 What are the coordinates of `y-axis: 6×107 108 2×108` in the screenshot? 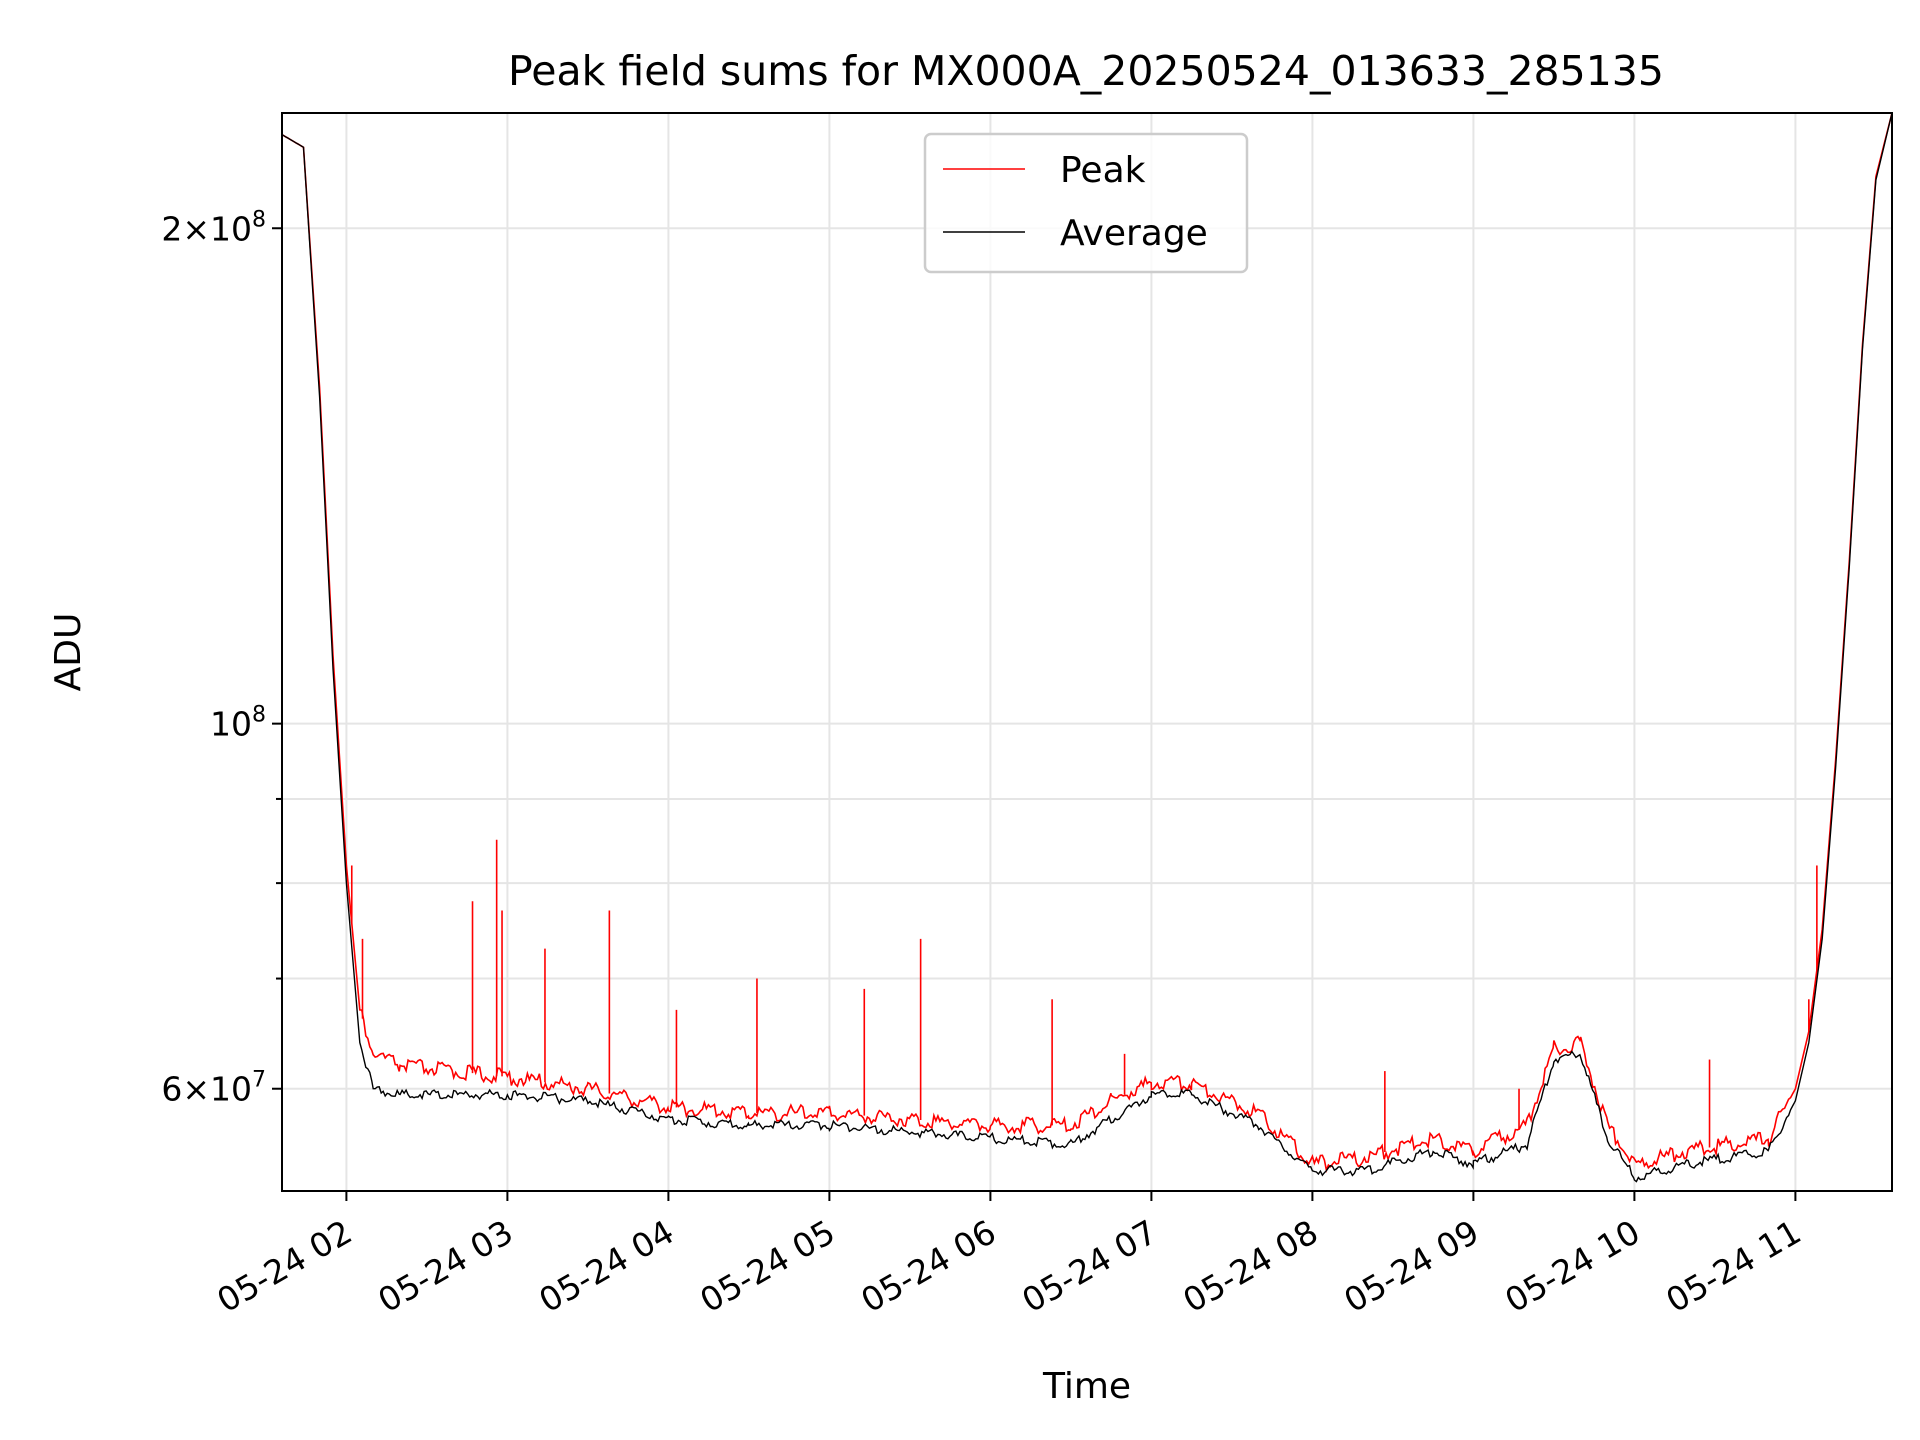 It's located at (221, 658).